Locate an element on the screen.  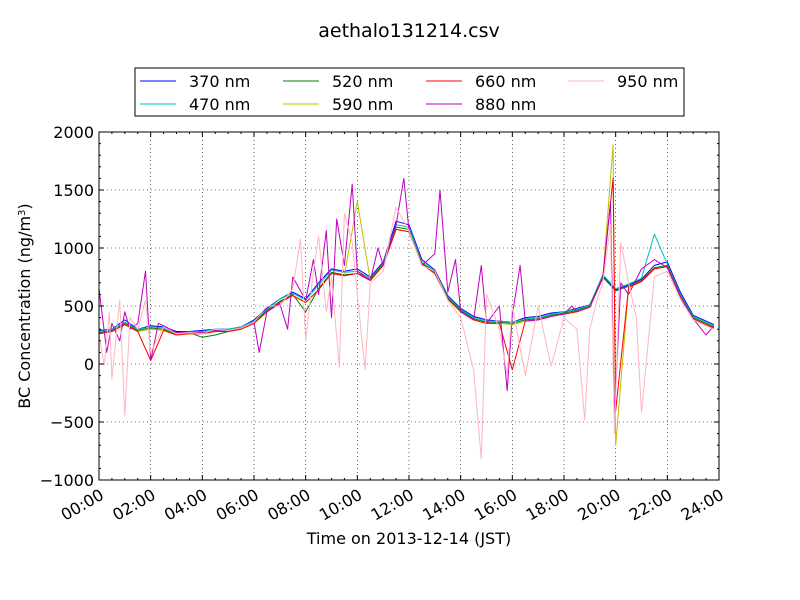
x-tick-label: 24:00 is located at coordinates (702, 505).